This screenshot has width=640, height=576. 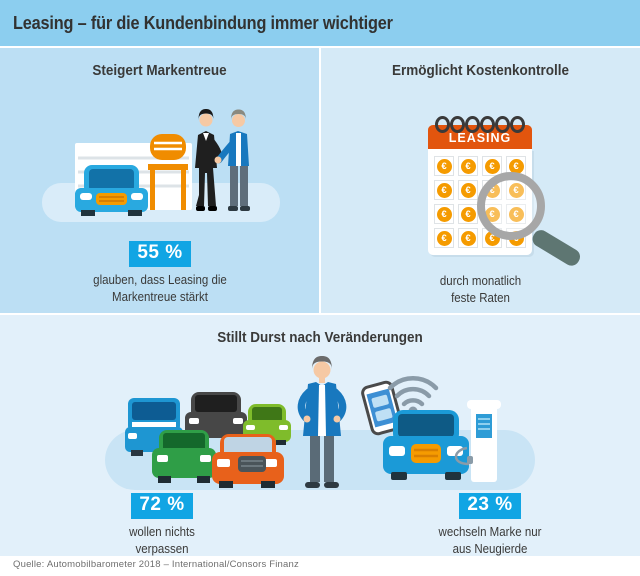 What do you see at coordinates (162, 506) in the screenshot?
I see `stat-badge-72: 72 %` at bounding box center [162, 506].